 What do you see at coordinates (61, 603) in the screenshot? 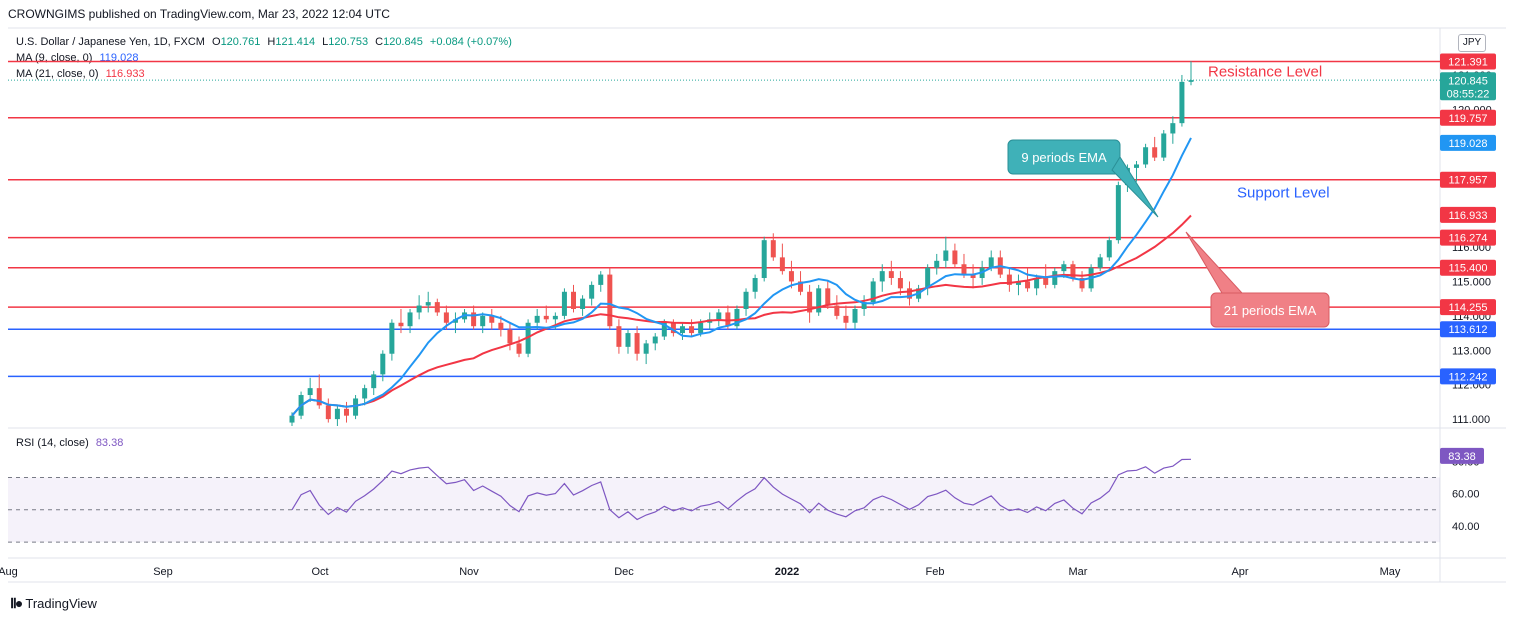
I see `brand-name: TradingView` at bounding box center [61, 603].